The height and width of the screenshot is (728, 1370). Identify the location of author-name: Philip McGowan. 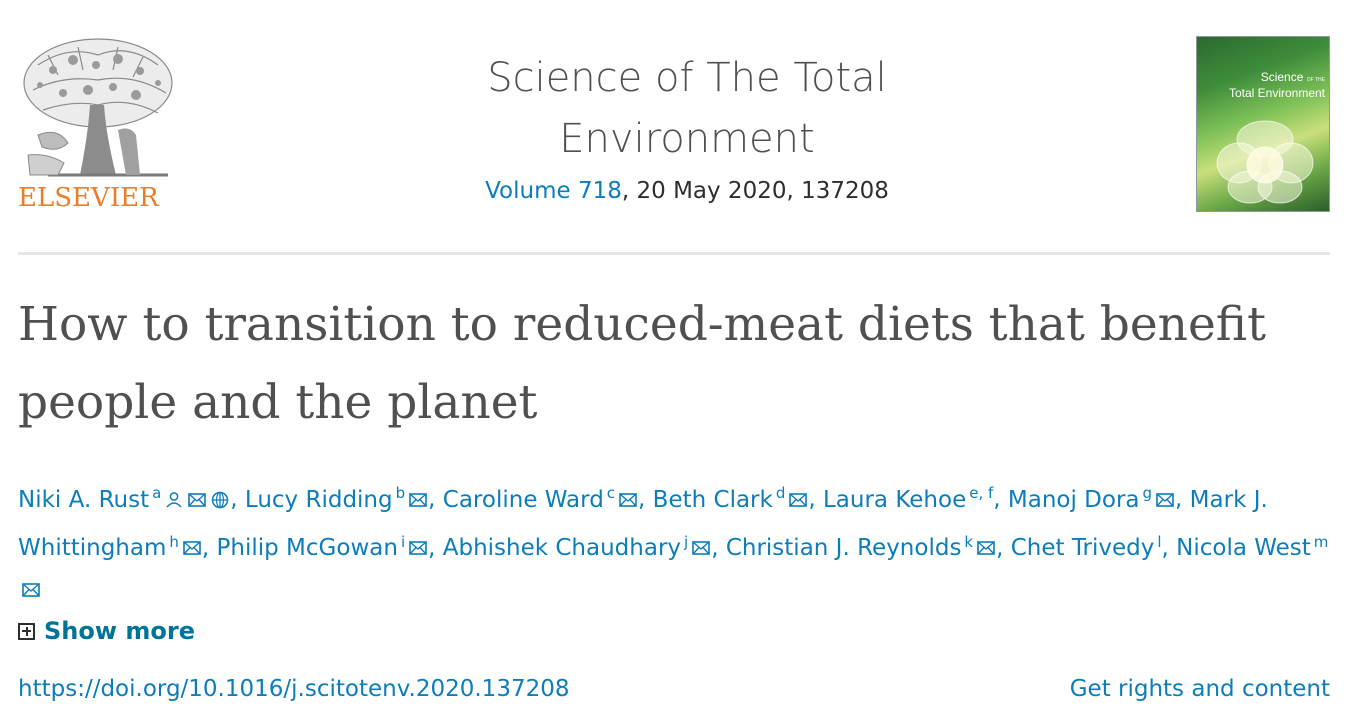
(307, 548).